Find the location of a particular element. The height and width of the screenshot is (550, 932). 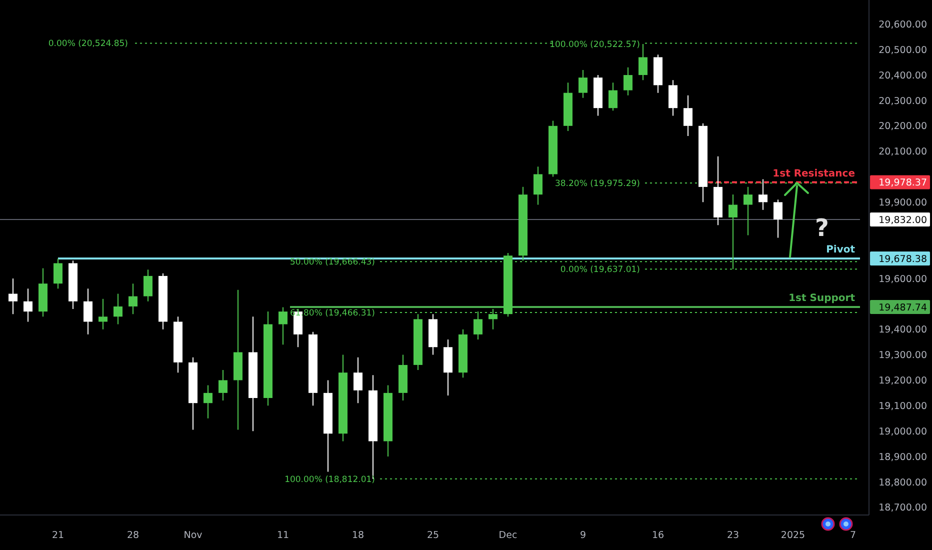

ref-line-label: 38.20% (19,975.29) is located at coordinates (597, 184).